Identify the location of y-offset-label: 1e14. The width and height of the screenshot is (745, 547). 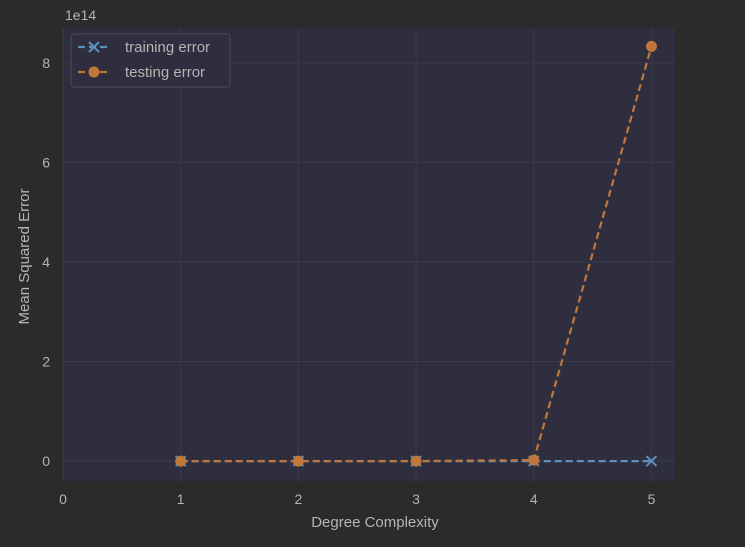
(80, 15).